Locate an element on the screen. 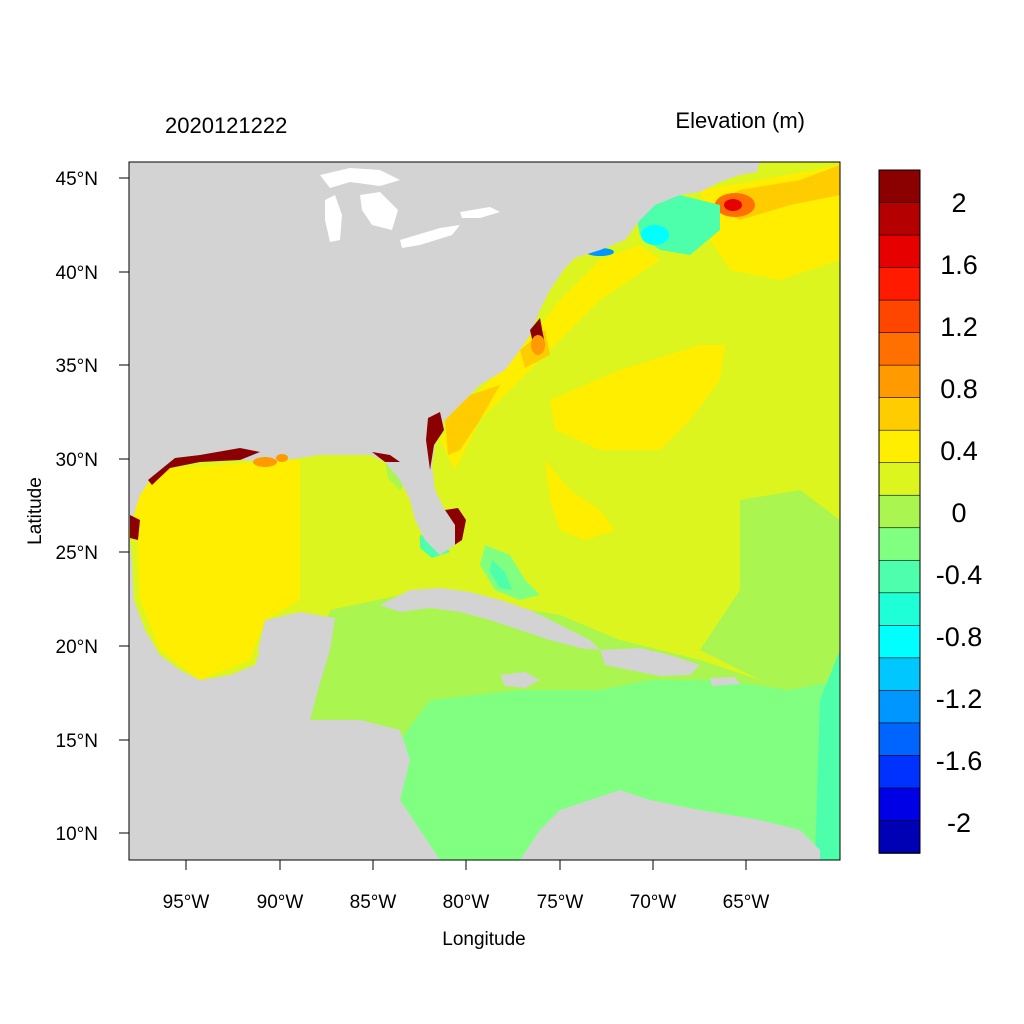 Image resolution: width=1024 pixels, height=1024 pixels. bay-of-fundy-surge-core is located at coordinates (733, 205).